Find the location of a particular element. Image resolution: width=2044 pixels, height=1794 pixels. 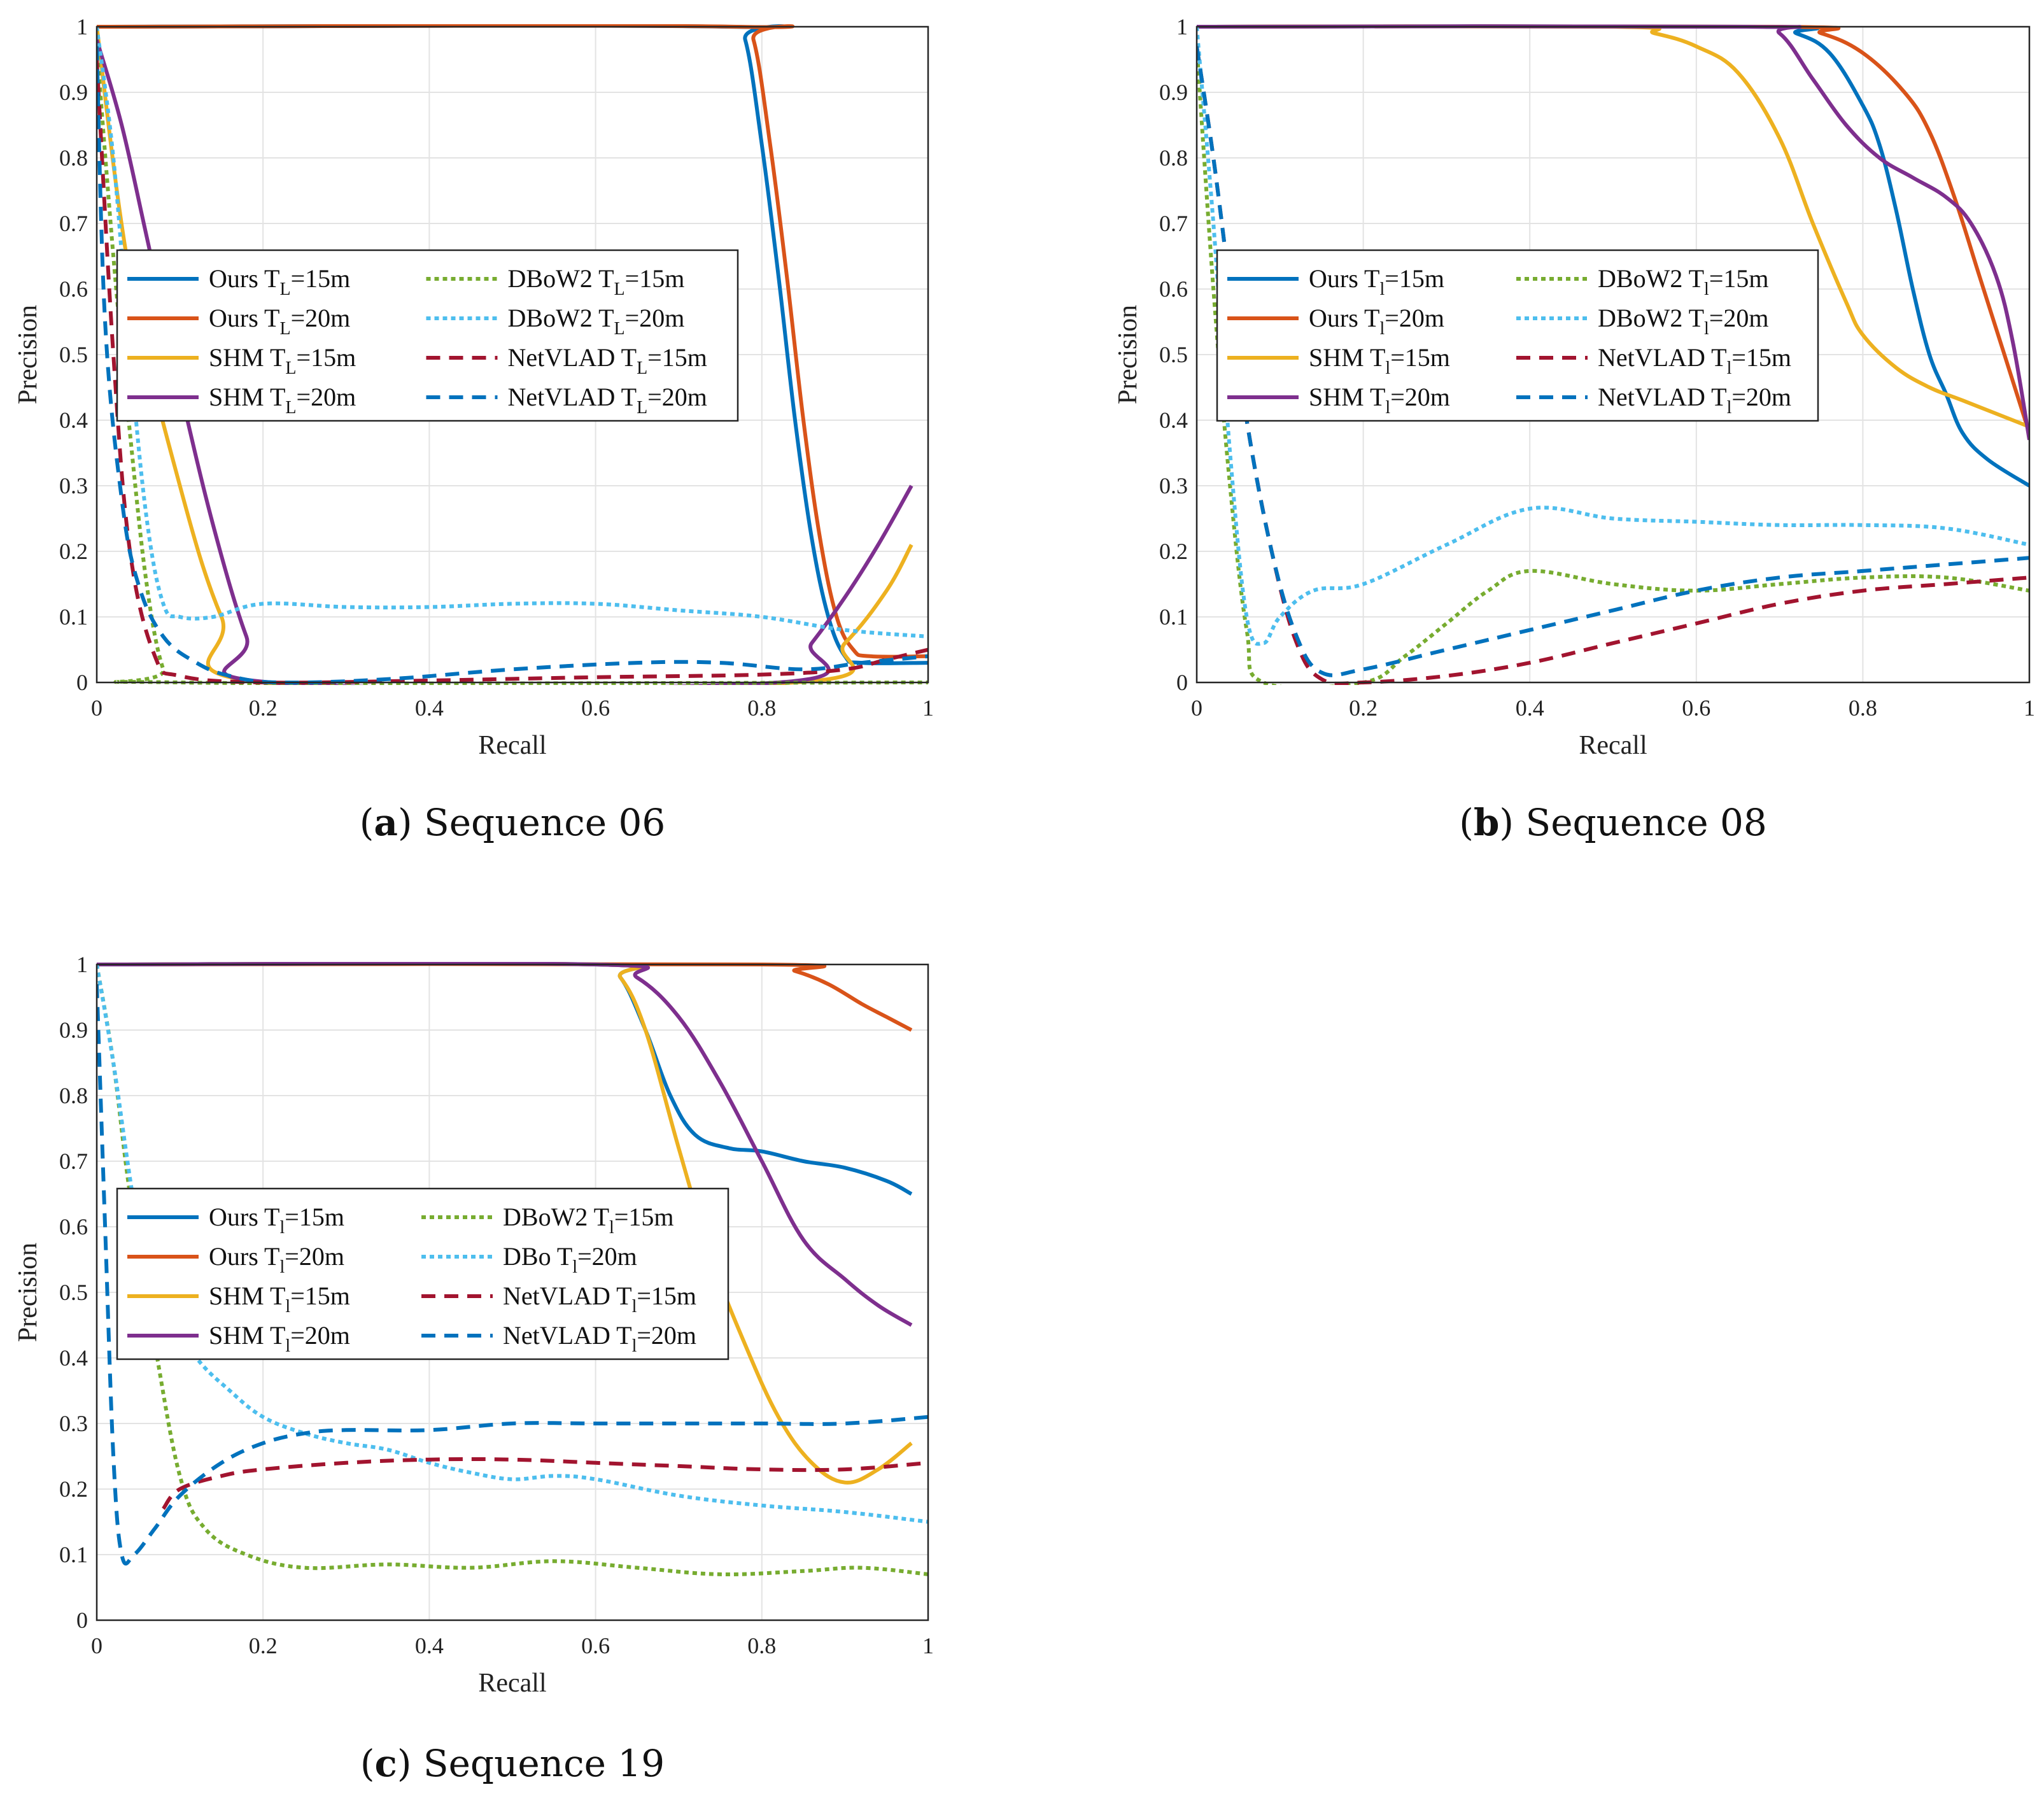

caption-b: (b) Sequence 08 is located at coordinates (1613, 822).